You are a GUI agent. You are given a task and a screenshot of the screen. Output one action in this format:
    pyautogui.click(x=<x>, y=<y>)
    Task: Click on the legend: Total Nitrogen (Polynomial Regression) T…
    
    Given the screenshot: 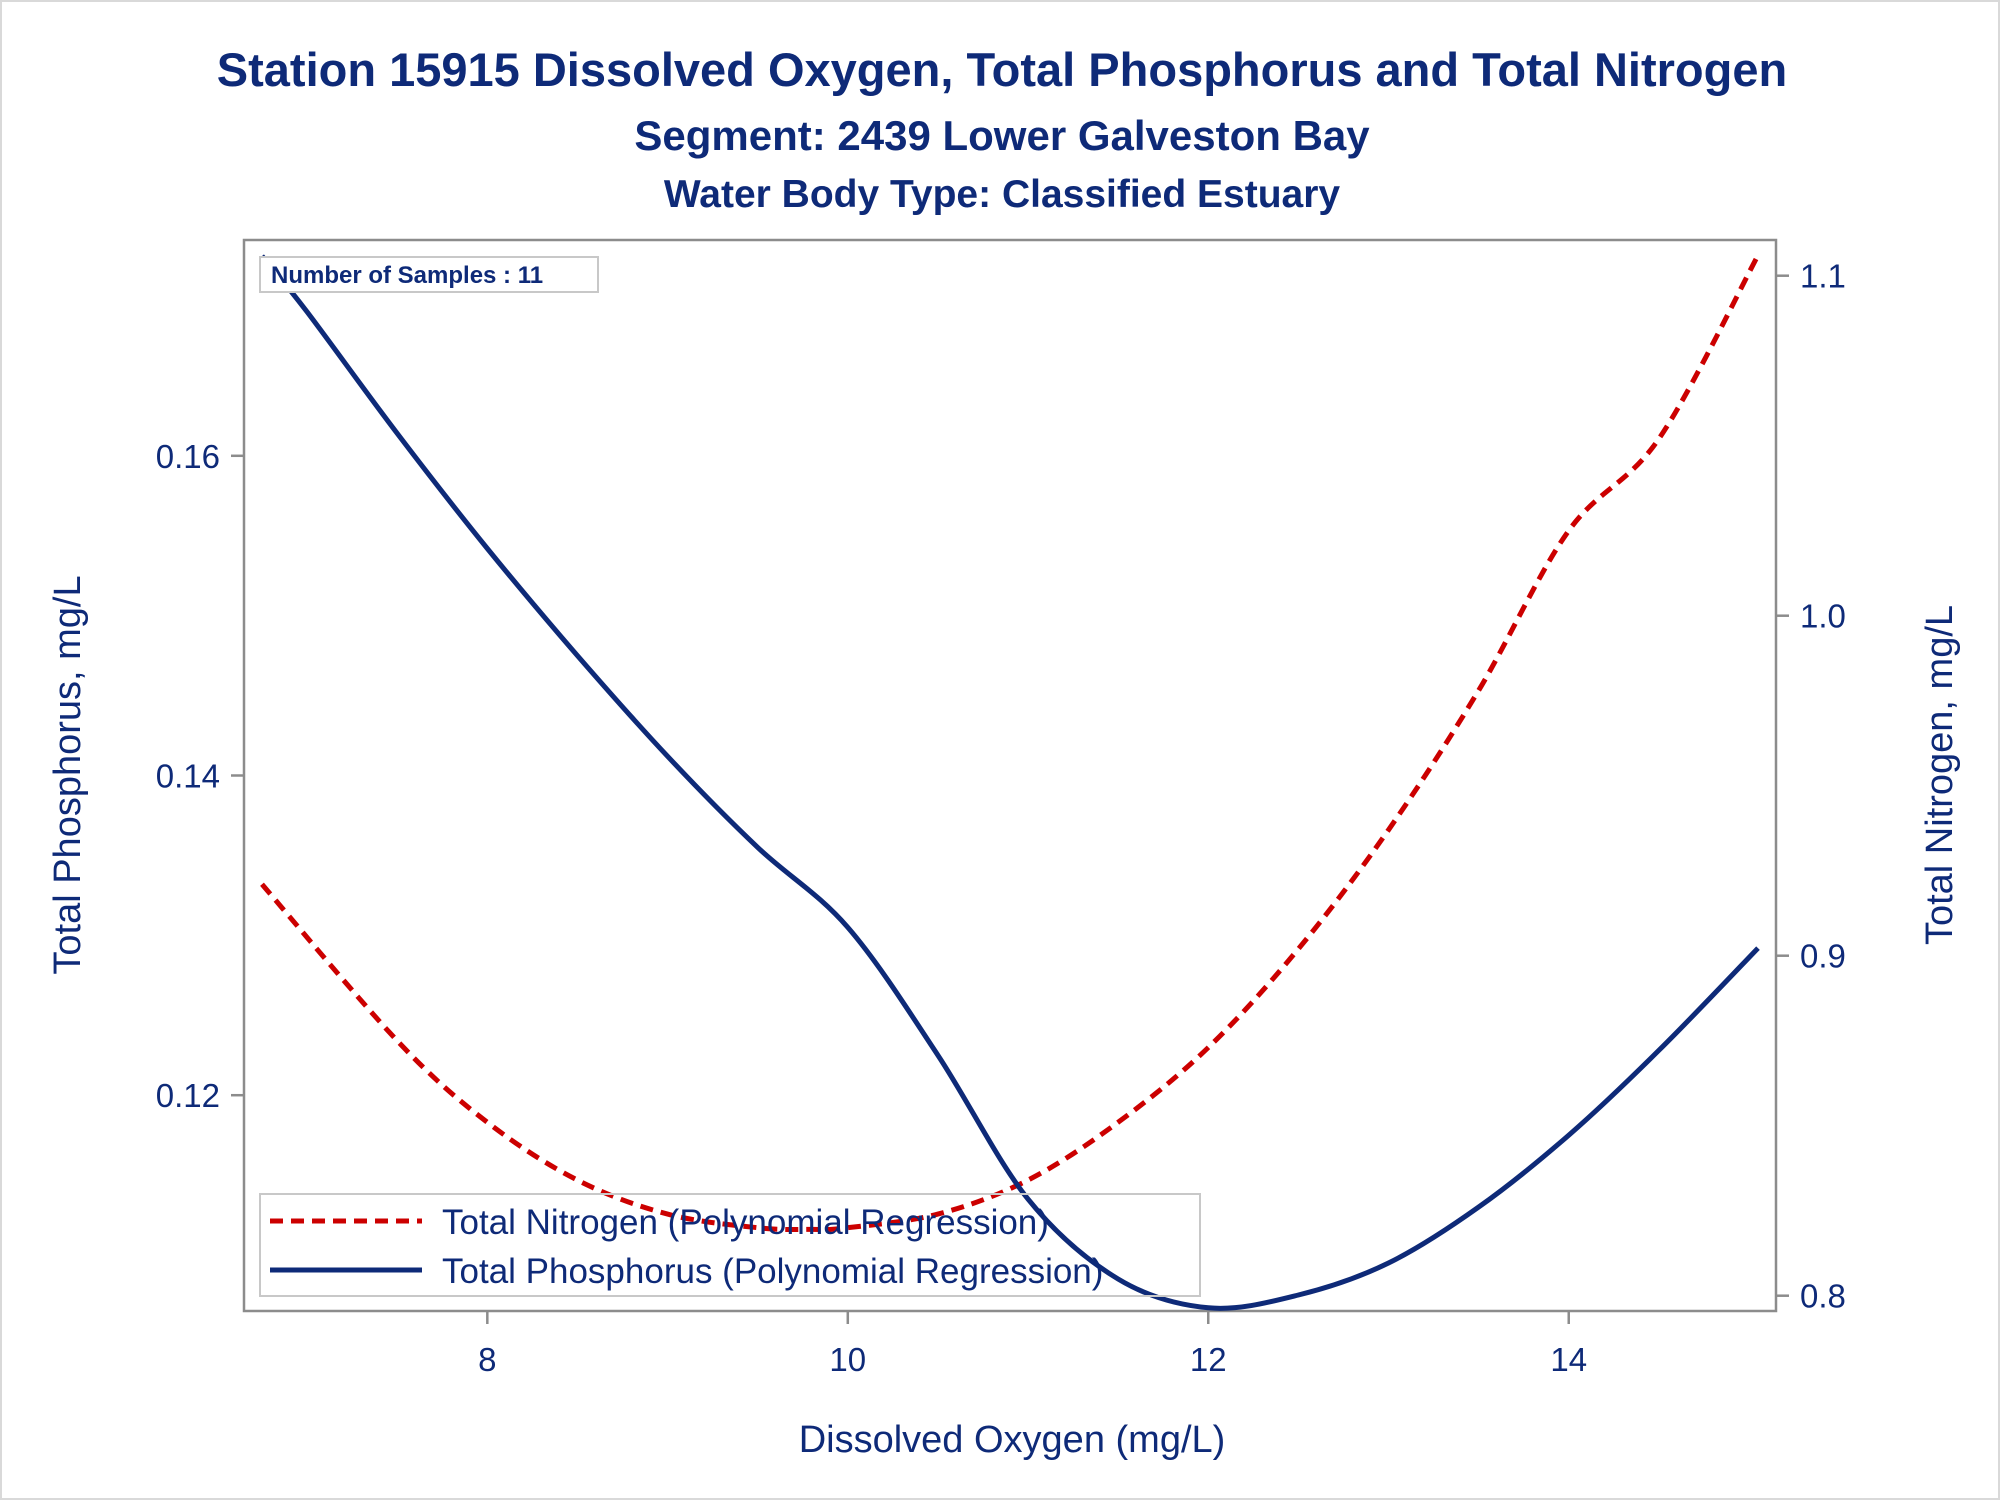 What is the action you would take?
    pyautogui.click(x=730, y=1245)
    